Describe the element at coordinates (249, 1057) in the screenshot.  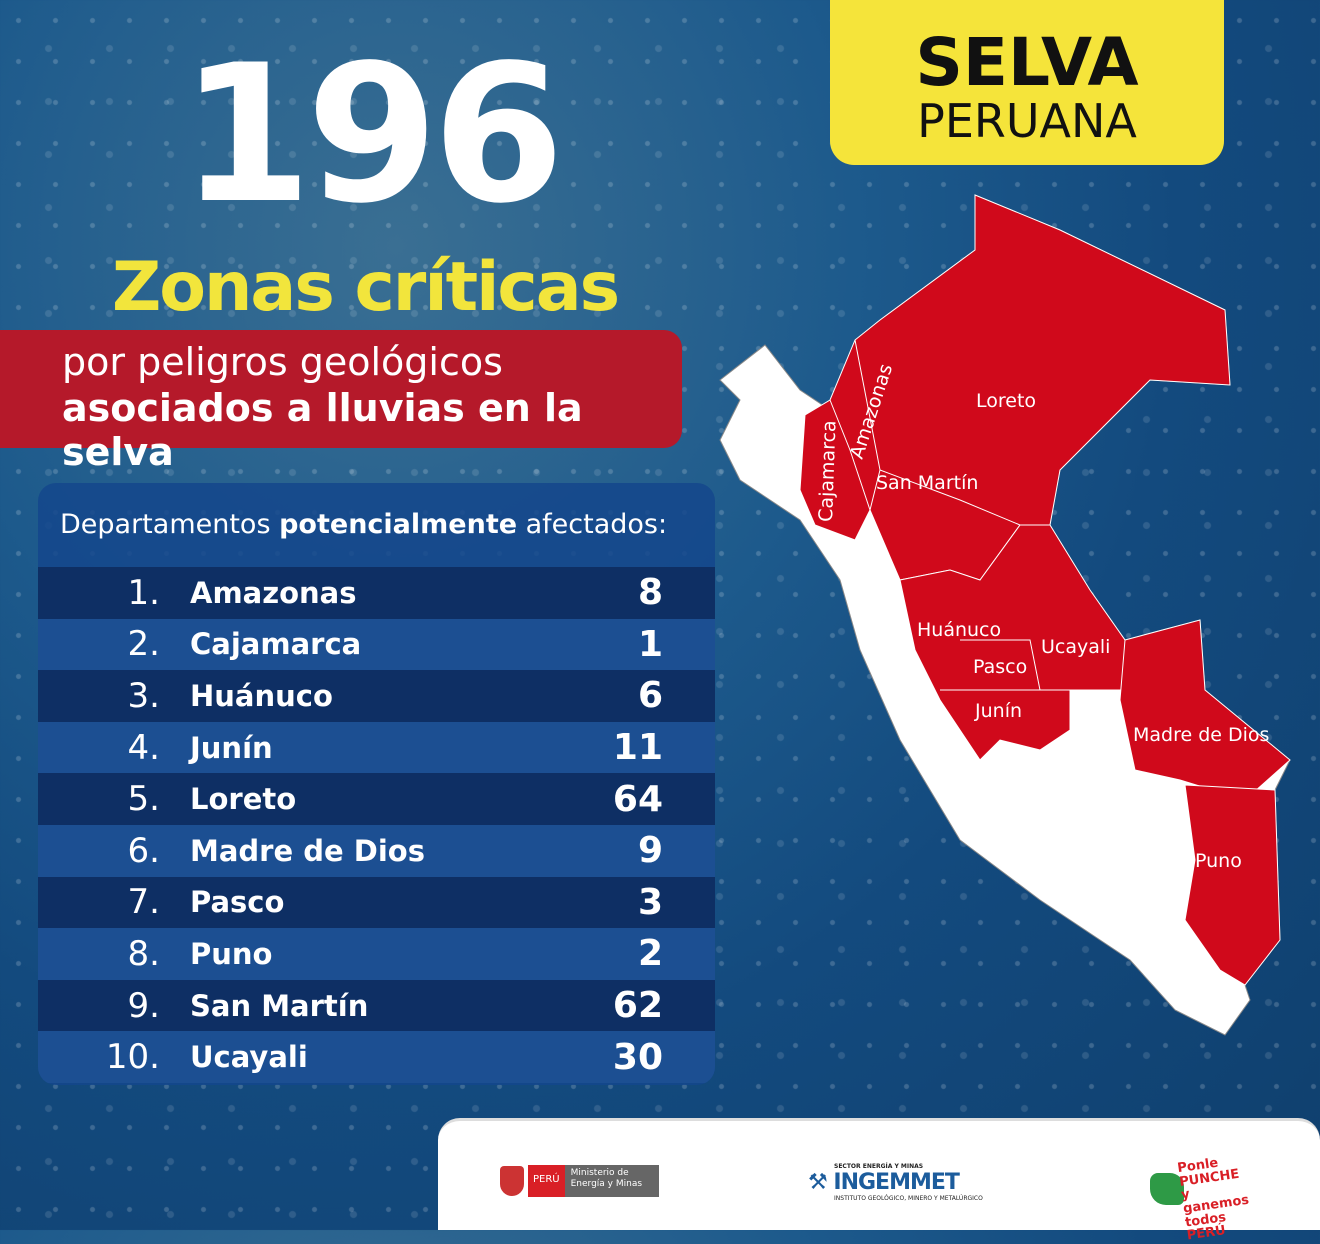
I see `department-name: Ucayali` at that location.